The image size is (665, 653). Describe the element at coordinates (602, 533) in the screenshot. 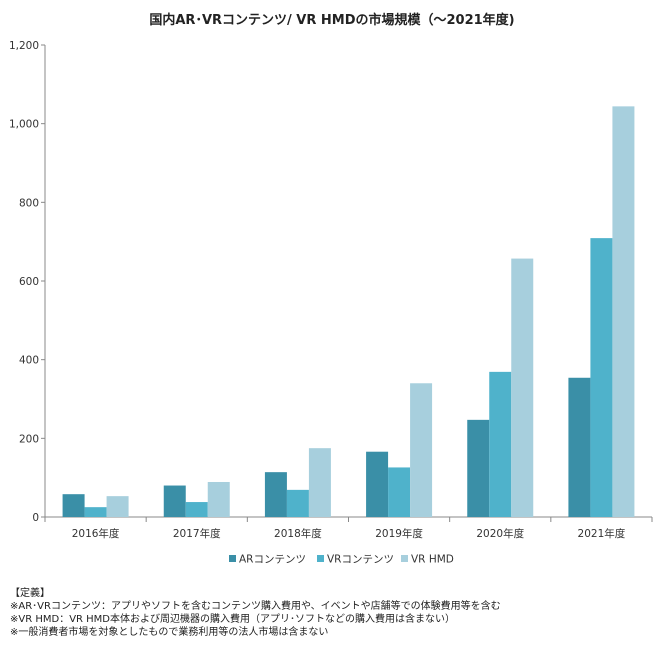

I see `x-tick-label: 2021年度` at that location.